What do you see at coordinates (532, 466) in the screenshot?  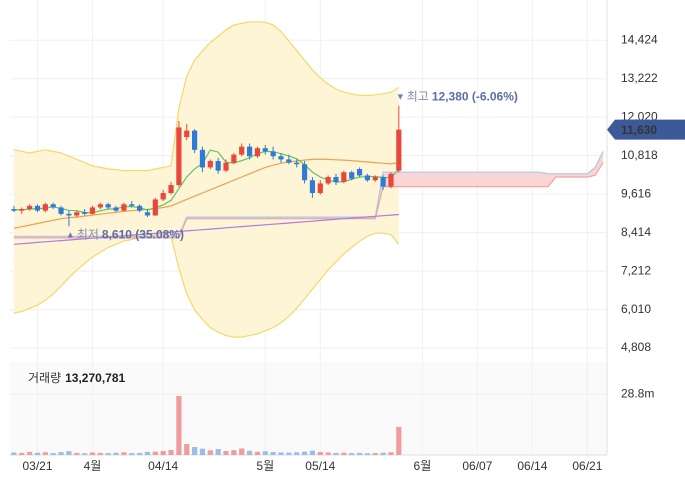 I see `x-tick-label: 06/14` at bounding box center [532, 466].